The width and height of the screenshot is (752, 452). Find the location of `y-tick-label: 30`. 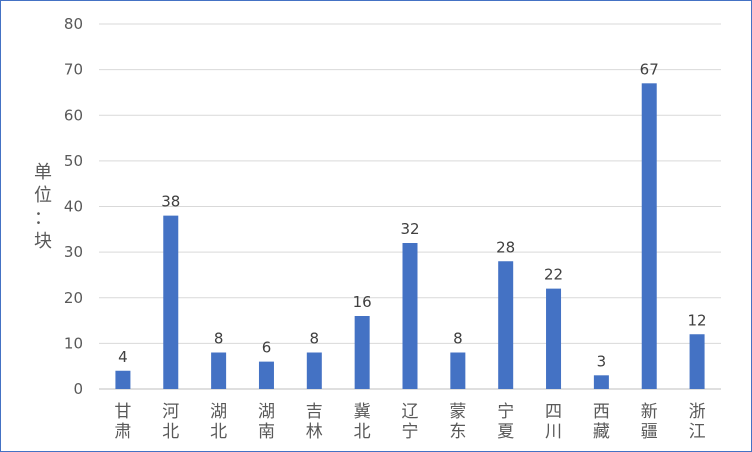

y-tick-label: 30 is located at coordinates (73, 252).